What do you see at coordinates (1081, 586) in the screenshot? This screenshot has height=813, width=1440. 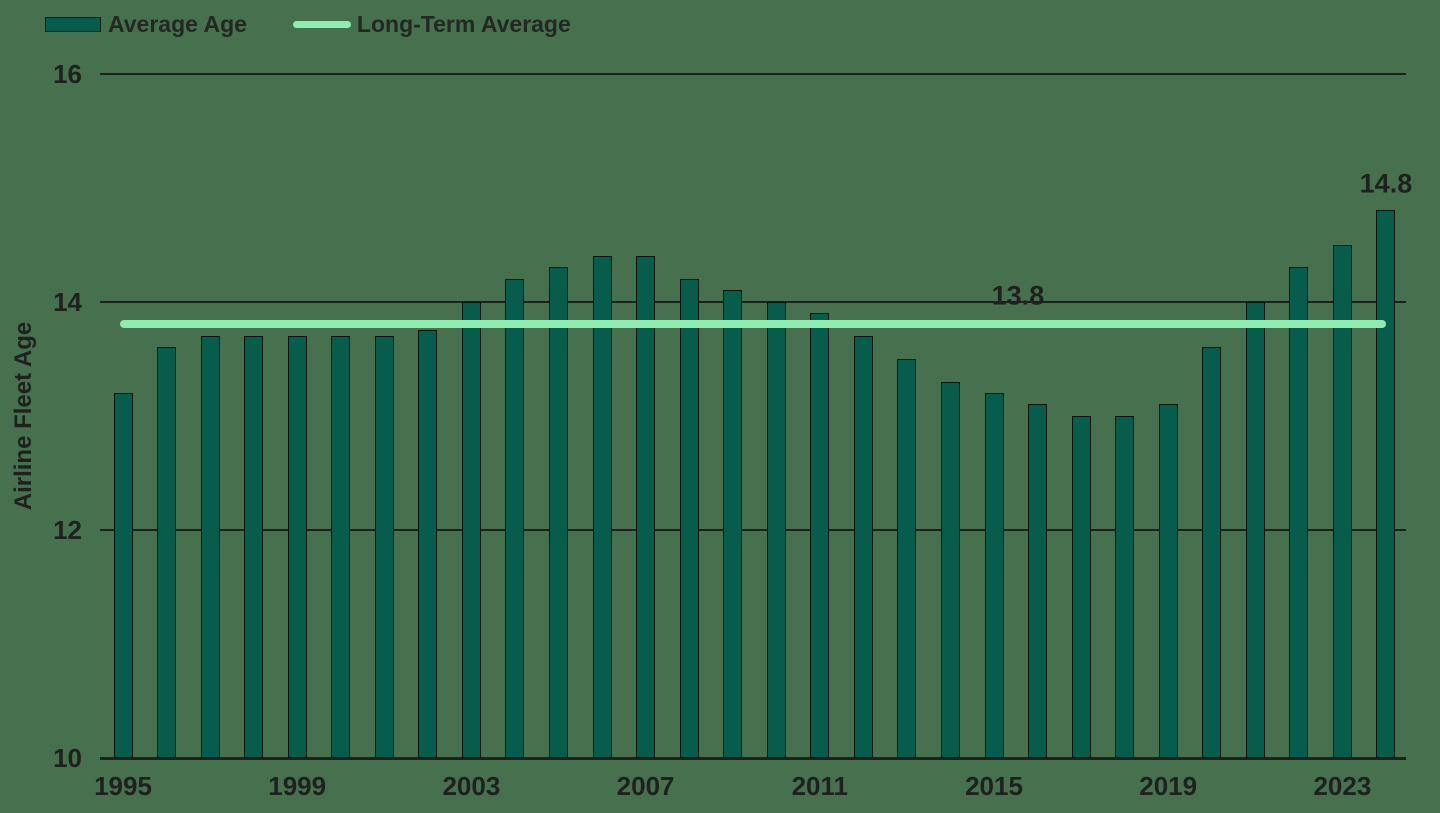 I see `bar-2017` at bounding box center [1081, 586].